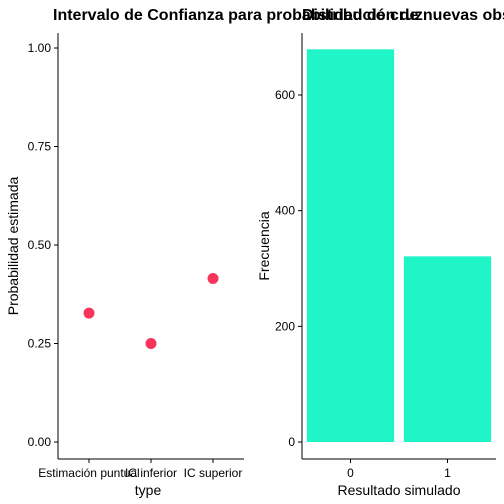 The width and height of the screenshot is (504, 504). What do you see at coordinates (40, 442) in the screenshot?
I see `scatter-y-tick-label: 0.00` at bounding box center [40, 442].